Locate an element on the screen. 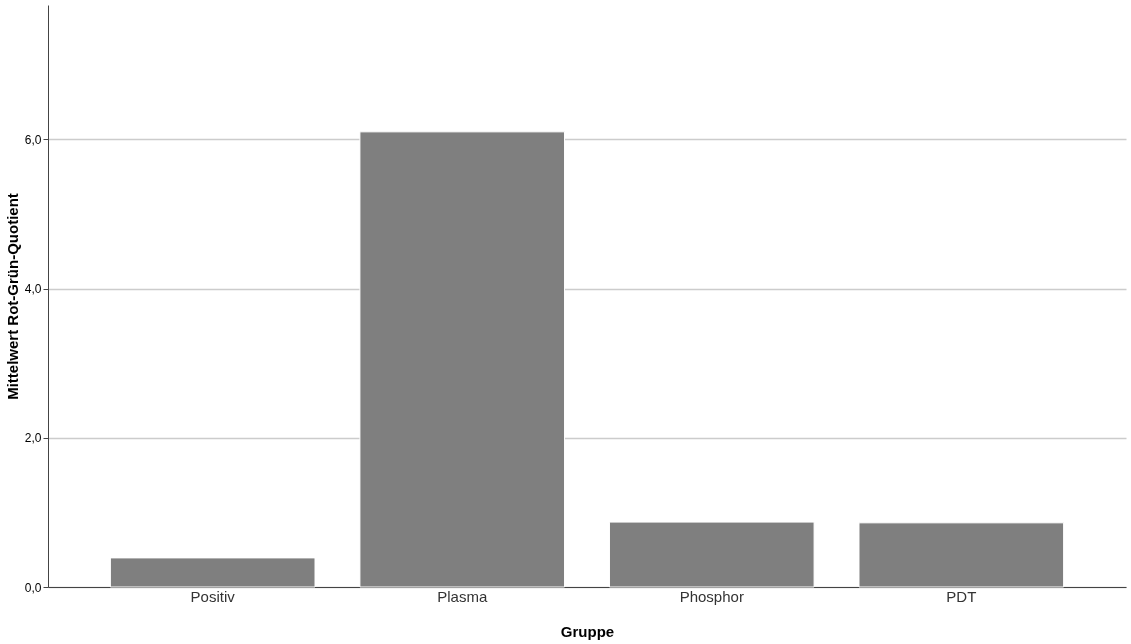  y-tick-label: 4,0 is located at coordinates (33, 289).